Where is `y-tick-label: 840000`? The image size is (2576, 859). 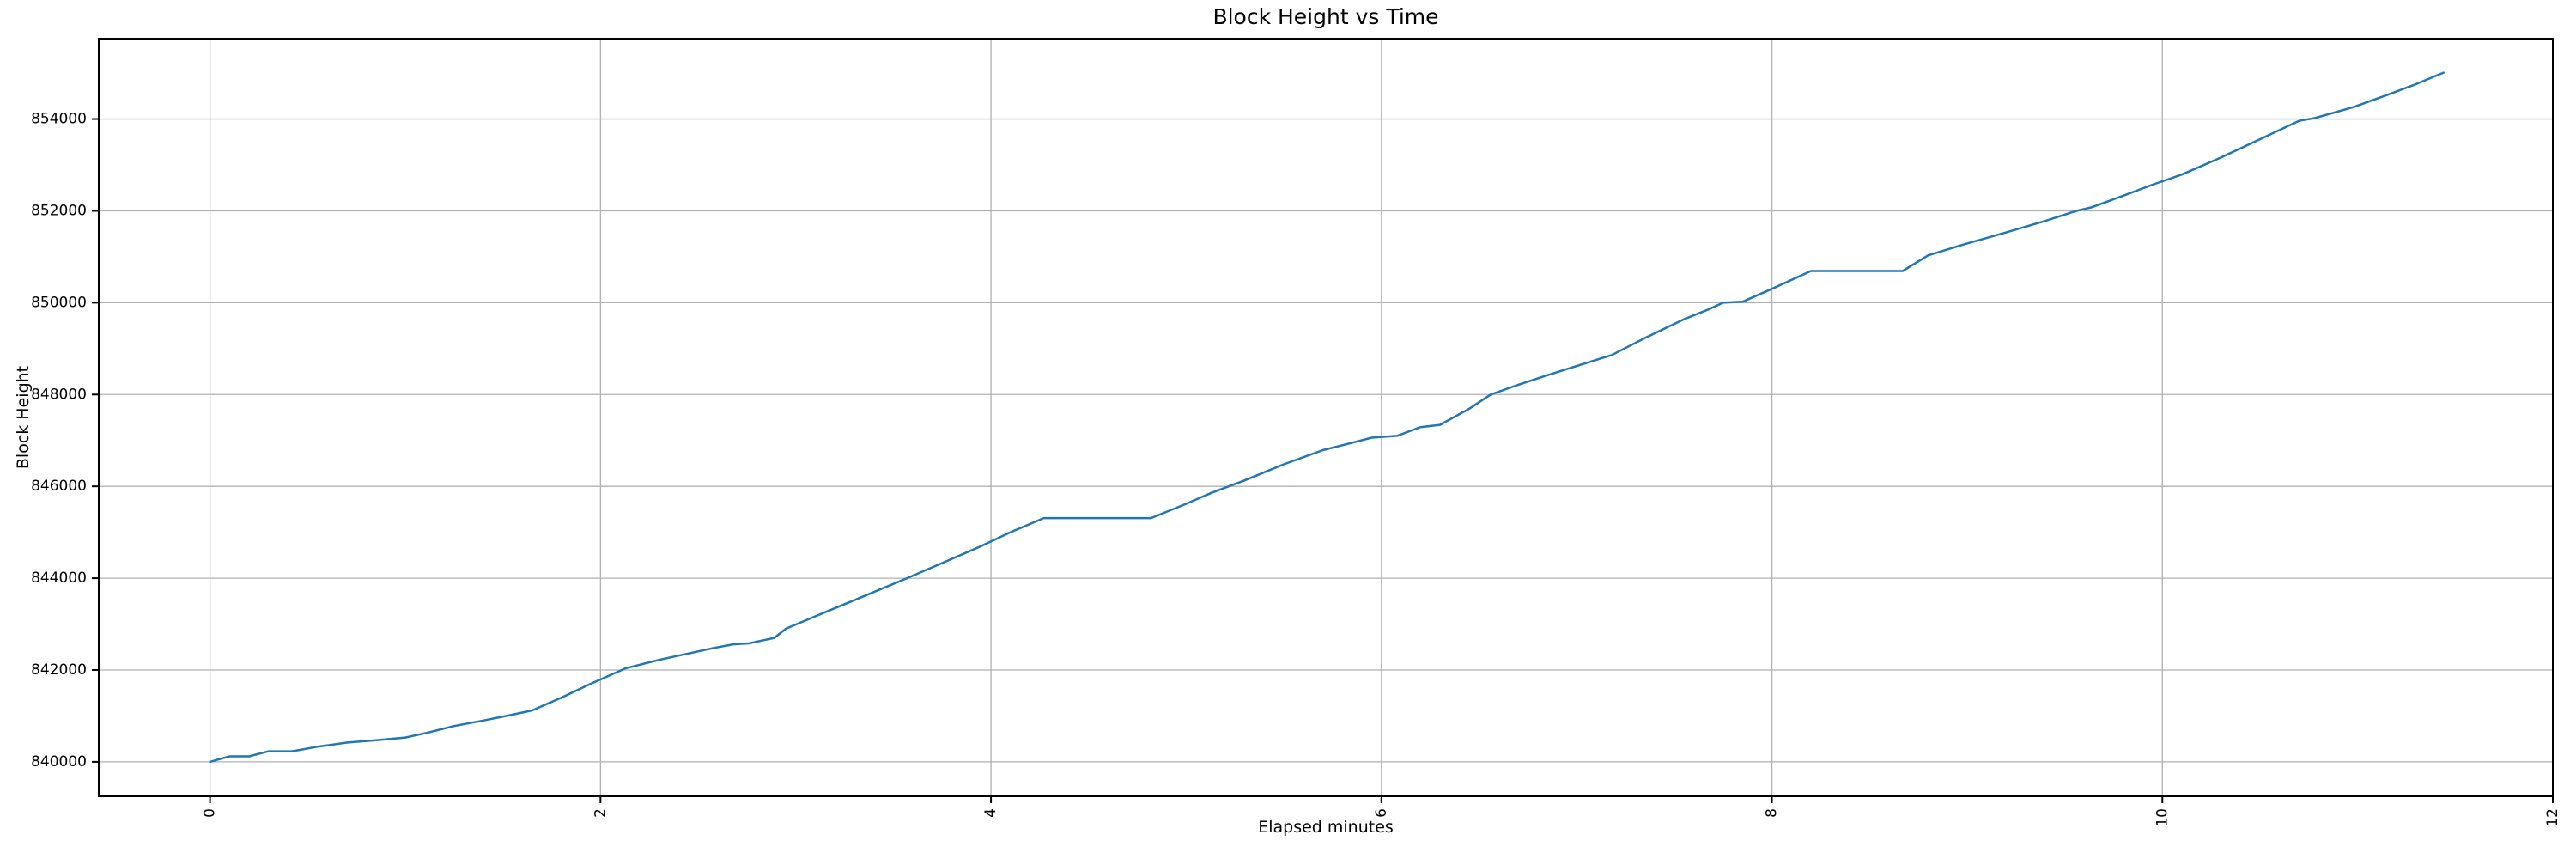
y-tick-label: 840000 is located at coordinates (59, 762).